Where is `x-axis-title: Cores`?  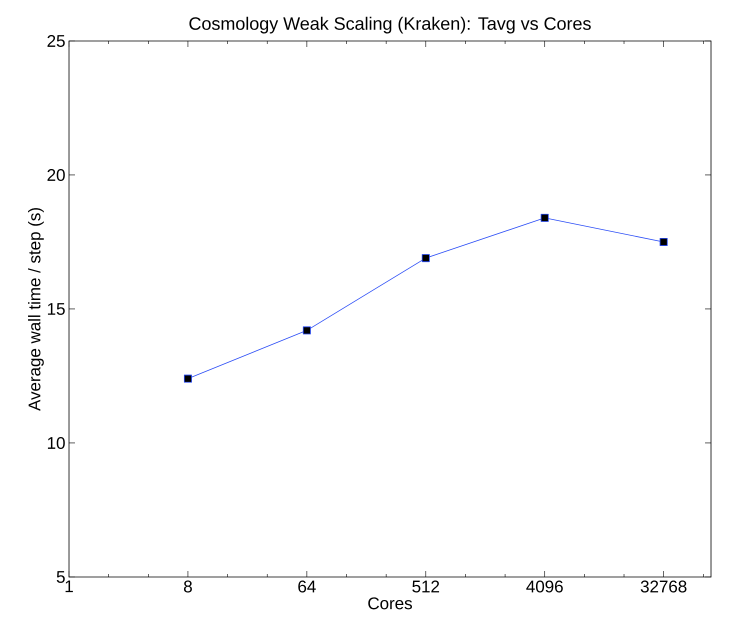
x-axis-title: Cores is located at coordinates (390, 603).